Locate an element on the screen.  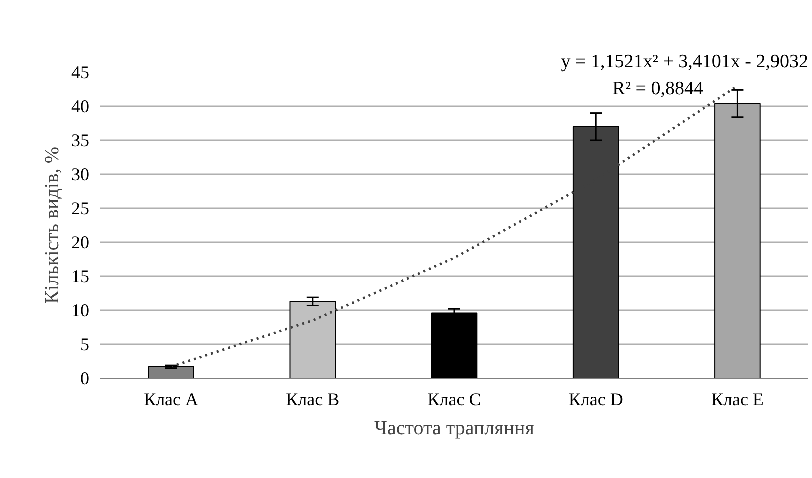
x-axis-title: Частота трапляння is located at coordinates (454, 429).